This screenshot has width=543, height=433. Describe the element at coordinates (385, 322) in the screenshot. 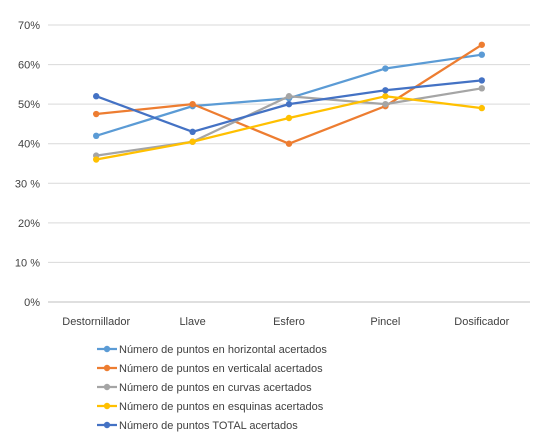

I see `x-tick-label: Pincel` at that location.